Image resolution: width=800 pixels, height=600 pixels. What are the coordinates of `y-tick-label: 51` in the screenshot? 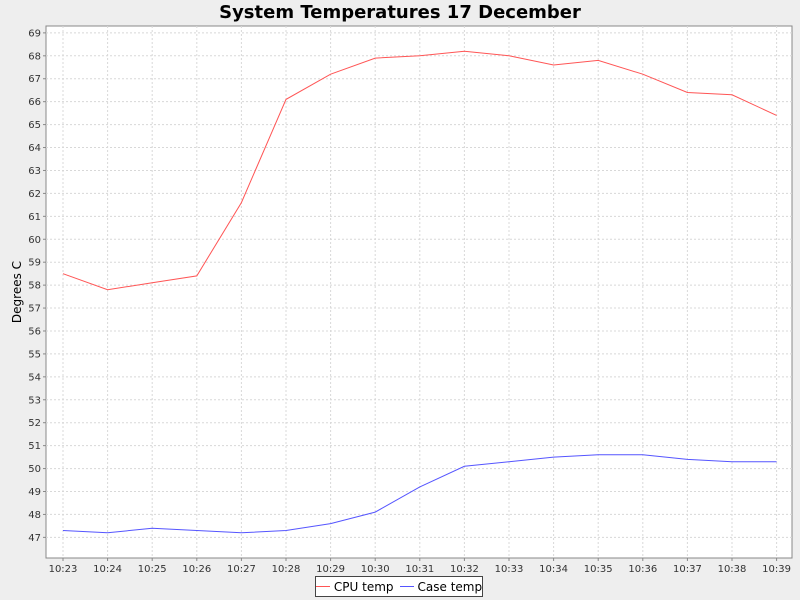 It's located at (34, 446).